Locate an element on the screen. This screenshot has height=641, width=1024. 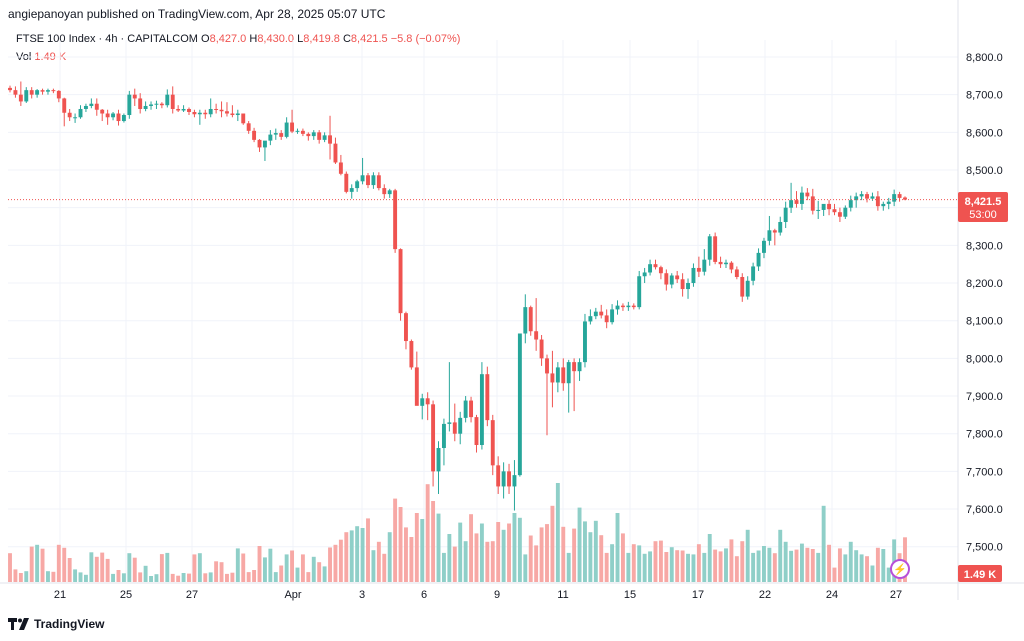
y-tick-label: 8,100.0 is located at coordinates (984, 322).